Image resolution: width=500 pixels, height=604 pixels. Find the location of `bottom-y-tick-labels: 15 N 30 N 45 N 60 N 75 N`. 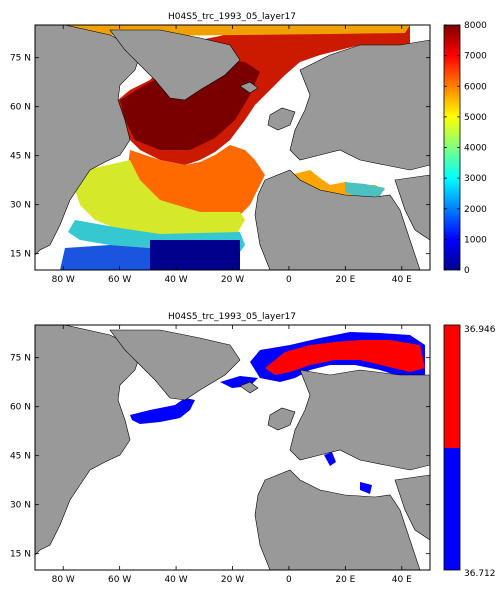

bottom-y-tick-labels: 15 N 30 N 45 N 60 N 75 N is located at coordinates (20, 457).